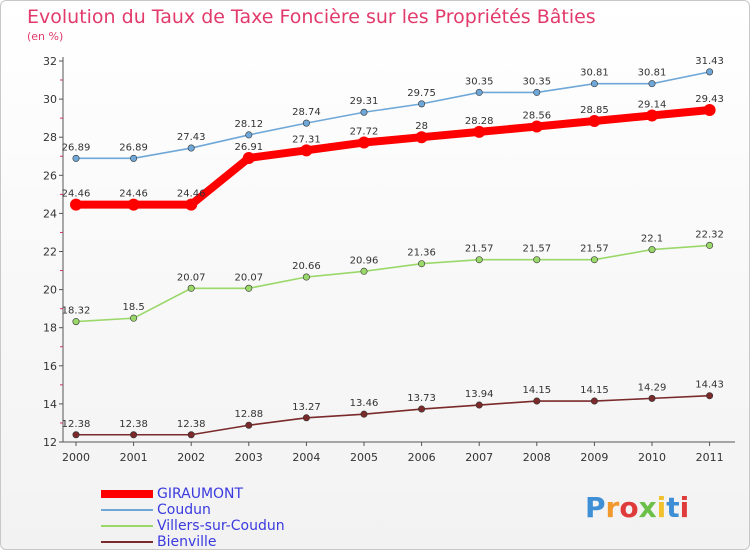 This screenshot has width=750, height=550. What do you see at coordinates (187, 542) in the screenshot?
I see `legend-label: Bienville` at bounding box center [187, 542].